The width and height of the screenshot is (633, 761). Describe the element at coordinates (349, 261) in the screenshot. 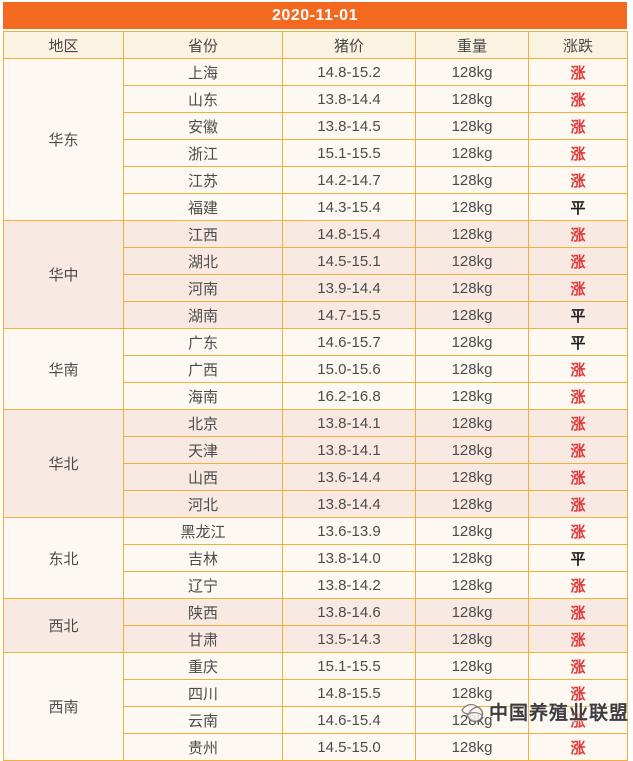

I see `price-cell: 14.5-15.1` at that location.